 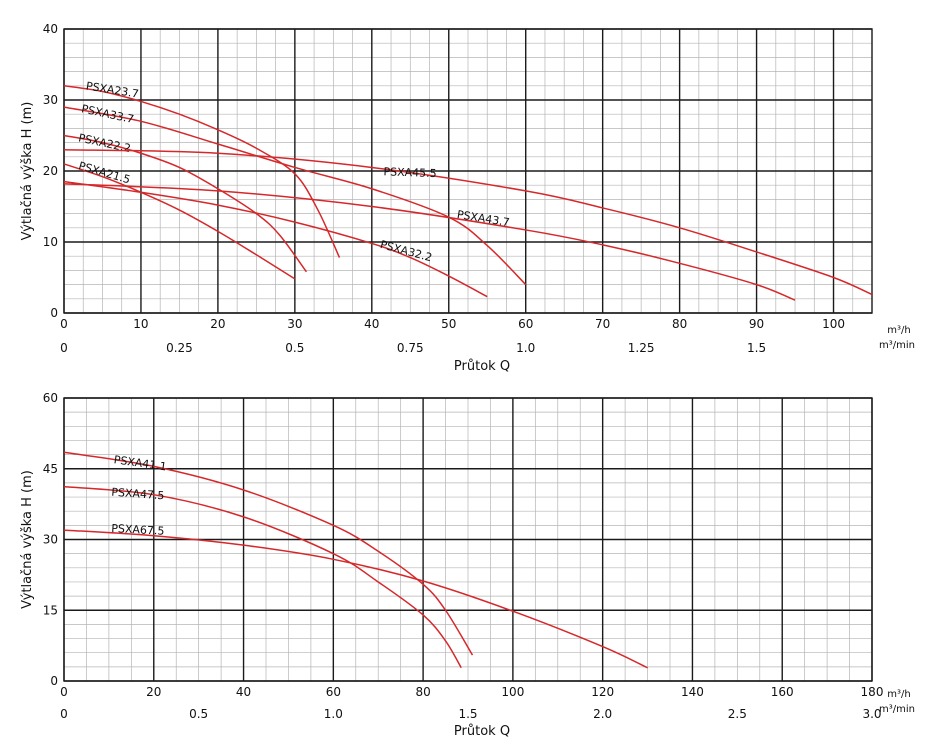 I want to click on chart1-y-tick-label: 40, so click(x=50, y=29).